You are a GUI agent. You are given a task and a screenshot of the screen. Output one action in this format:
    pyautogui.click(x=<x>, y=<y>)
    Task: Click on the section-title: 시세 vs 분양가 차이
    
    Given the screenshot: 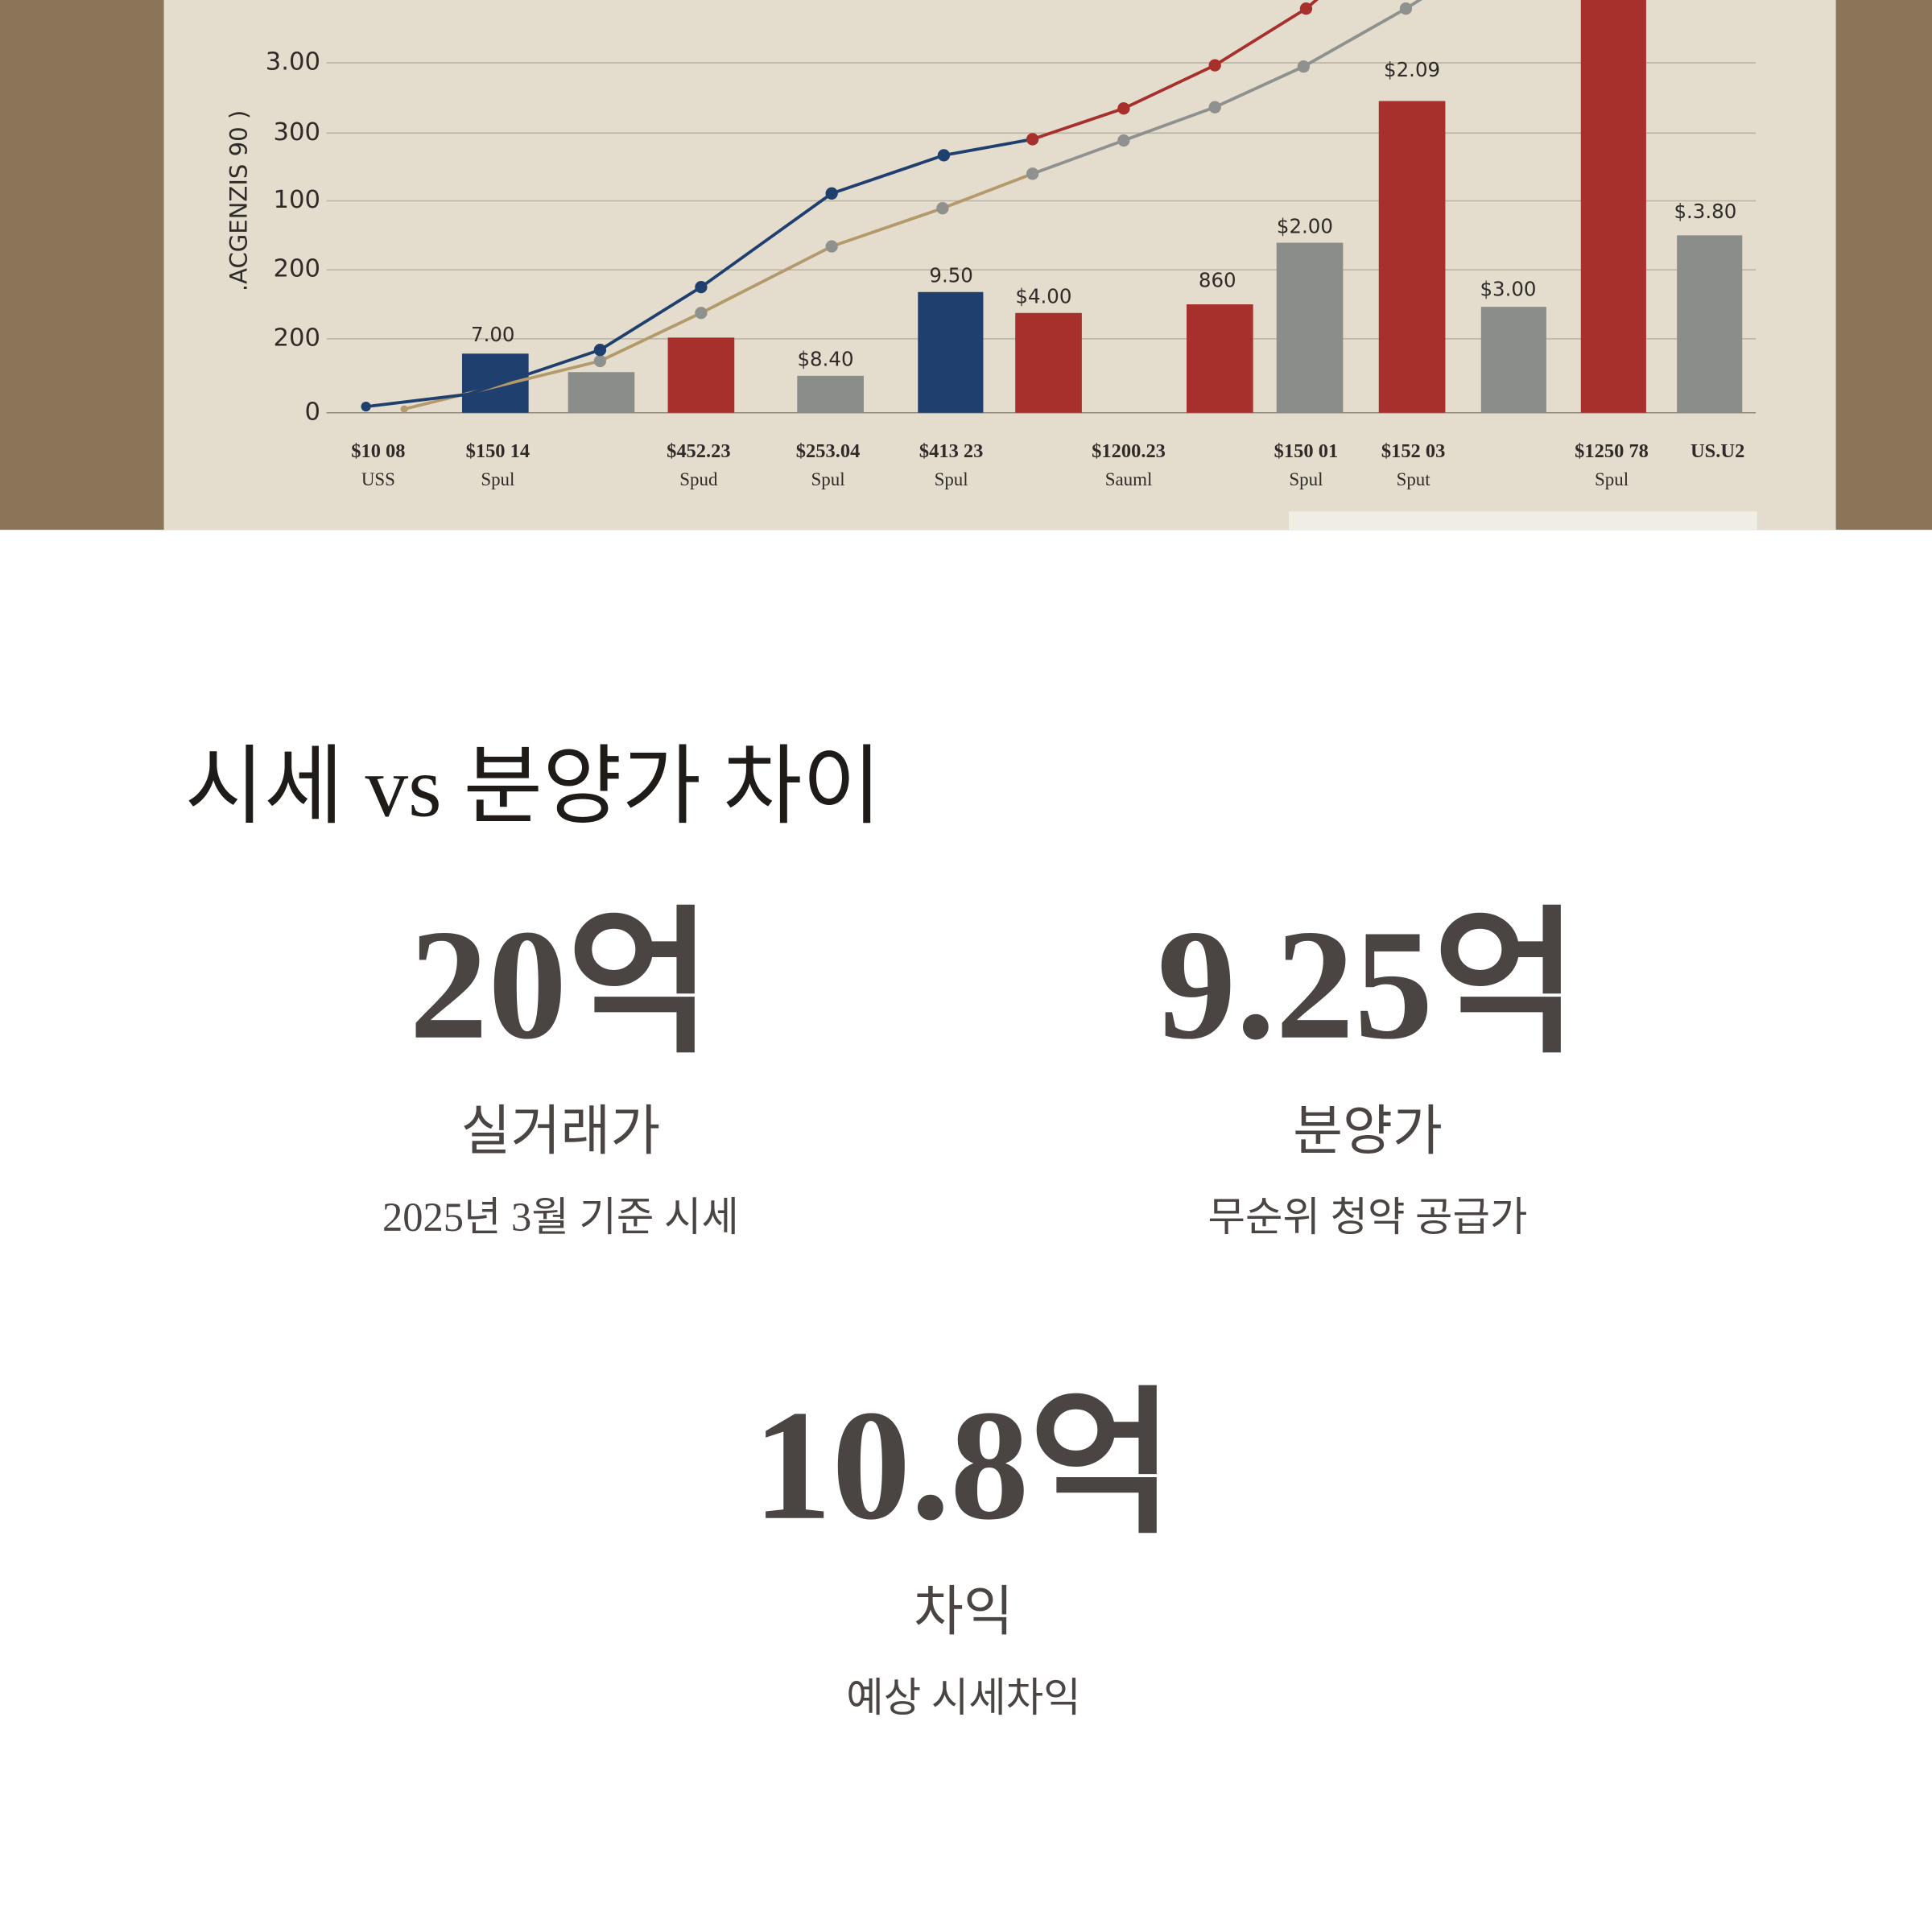 What is the action you would take?
    pyautogui.click(x=533, y=787)
    